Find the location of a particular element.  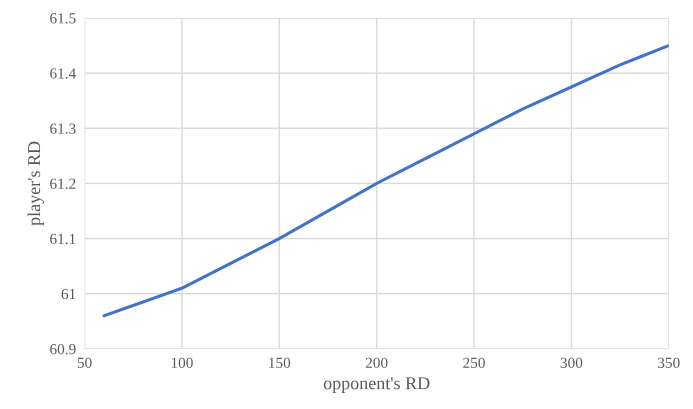

y-tick-label: 61.4 is located at coordinates (63, 73).